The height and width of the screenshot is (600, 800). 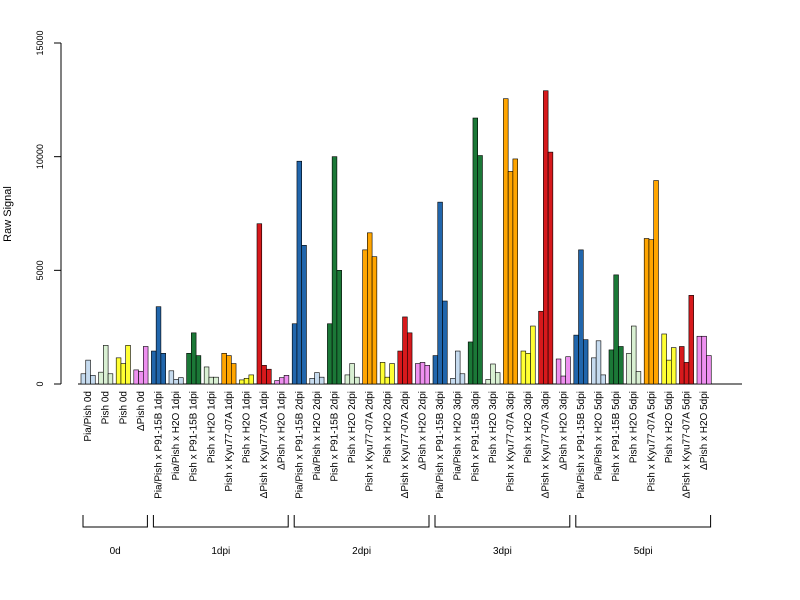 I want to click on x-tick-label: Pish x P91-15B 5dpi, so click(x=616, y=436).